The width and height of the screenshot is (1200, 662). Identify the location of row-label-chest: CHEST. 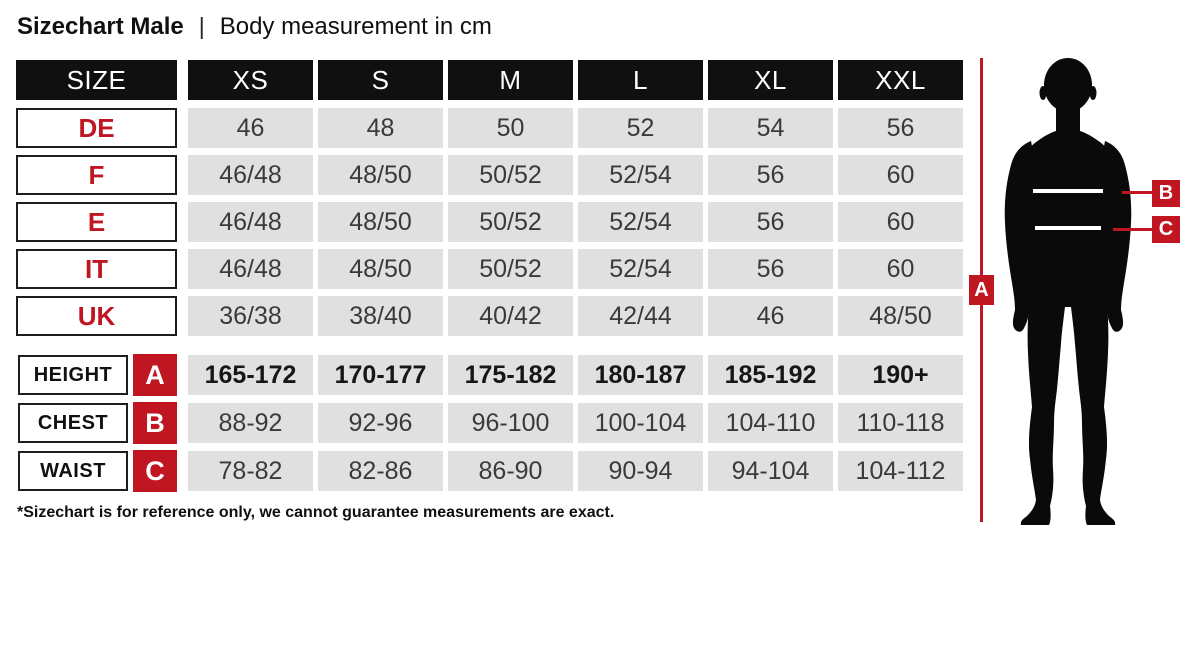
(73, 423).